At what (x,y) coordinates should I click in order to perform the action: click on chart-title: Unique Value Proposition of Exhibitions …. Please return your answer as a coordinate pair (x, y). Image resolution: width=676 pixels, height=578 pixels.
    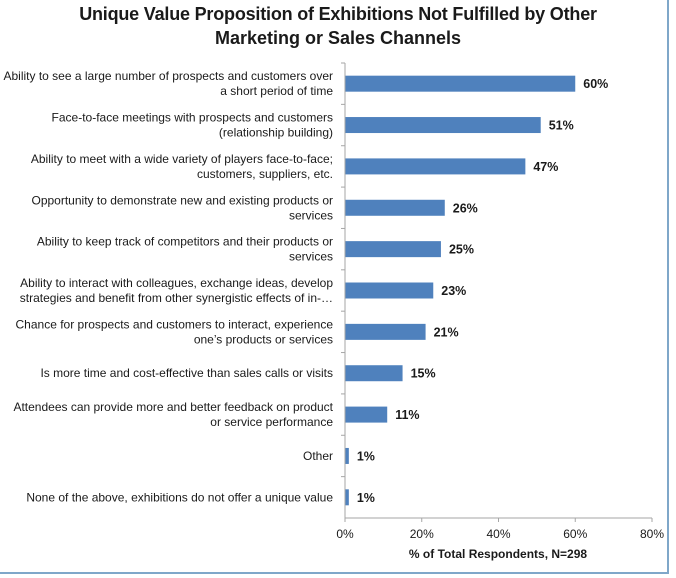
    Looking at the image, I should click on (338, 26).